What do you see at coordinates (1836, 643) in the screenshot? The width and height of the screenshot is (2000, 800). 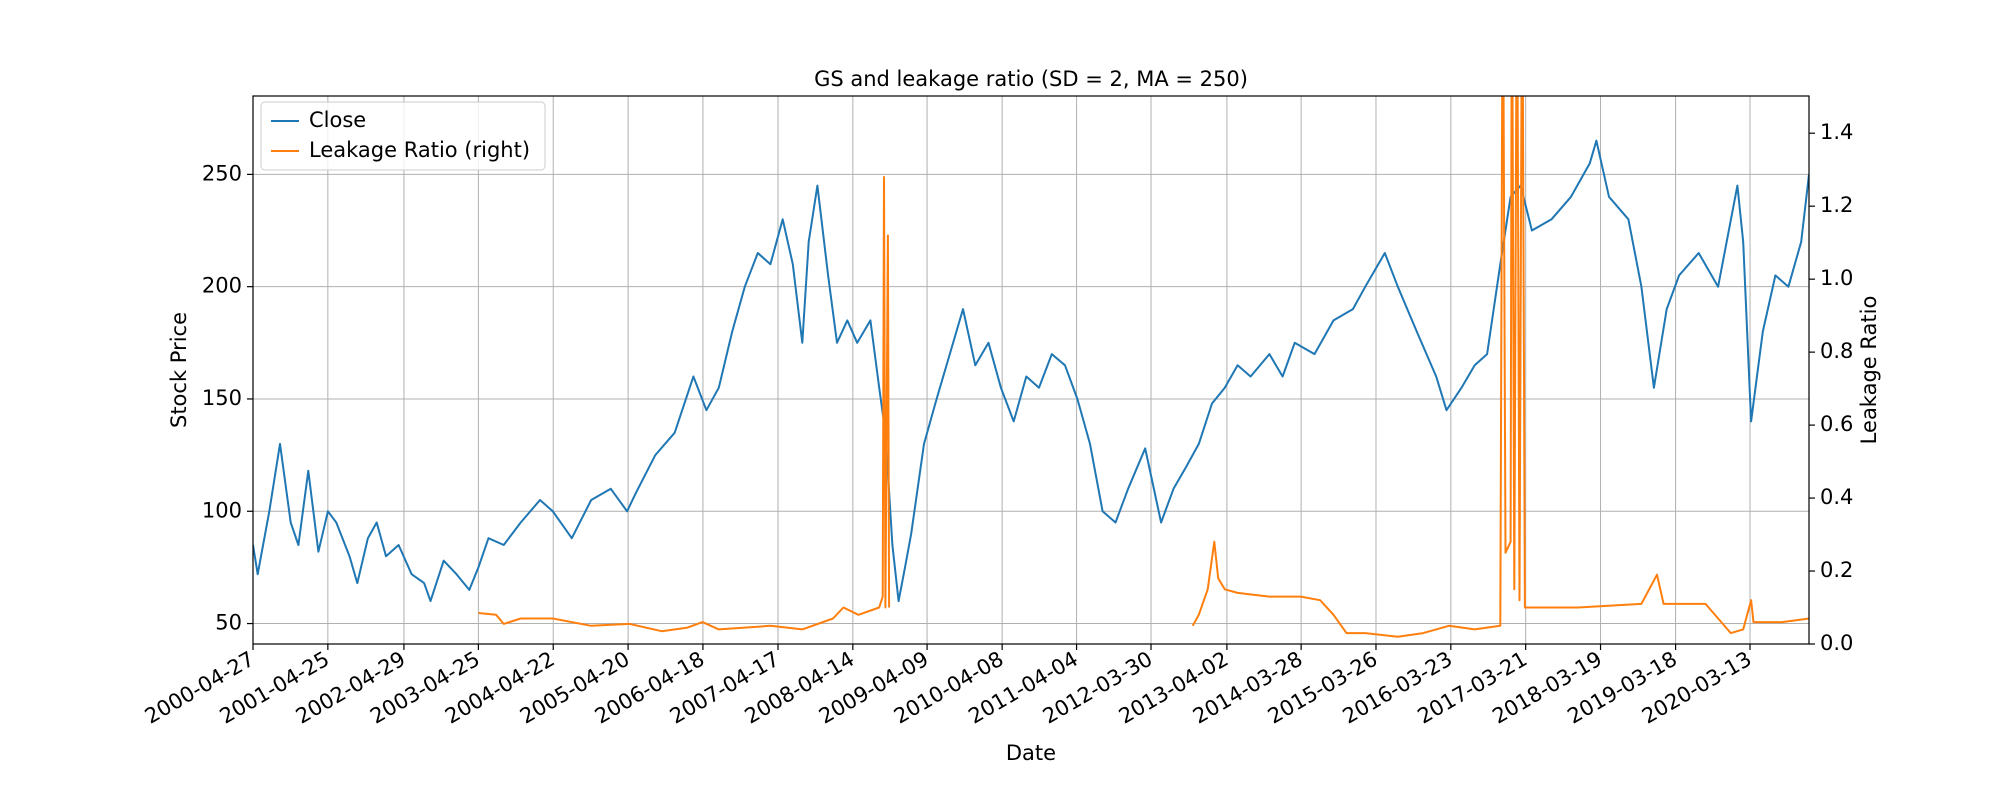 I see `y2-tick-label: 0.0` at bounding box center [1836, 643].